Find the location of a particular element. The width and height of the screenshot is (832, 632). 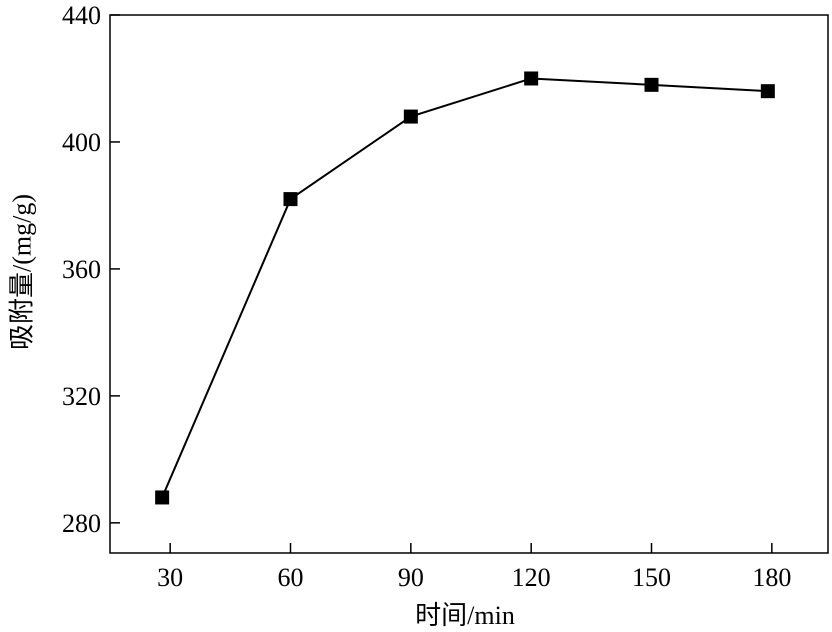

x-tick-label: 30 is located at coordinates (170, 577).